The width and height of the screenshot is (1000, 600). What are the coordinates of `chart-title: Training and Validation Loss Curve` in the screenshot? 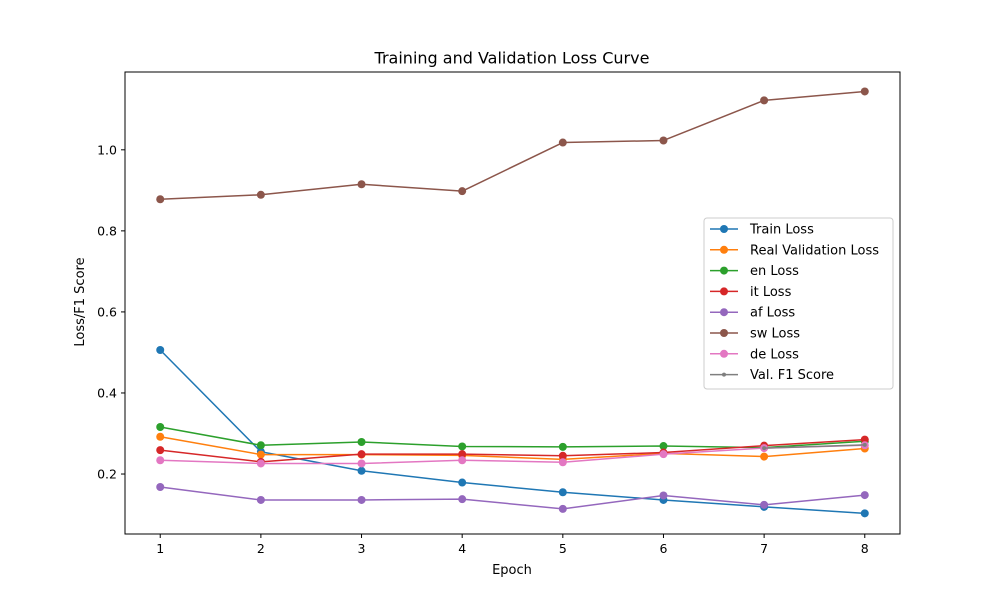 It's located at (512, 58).